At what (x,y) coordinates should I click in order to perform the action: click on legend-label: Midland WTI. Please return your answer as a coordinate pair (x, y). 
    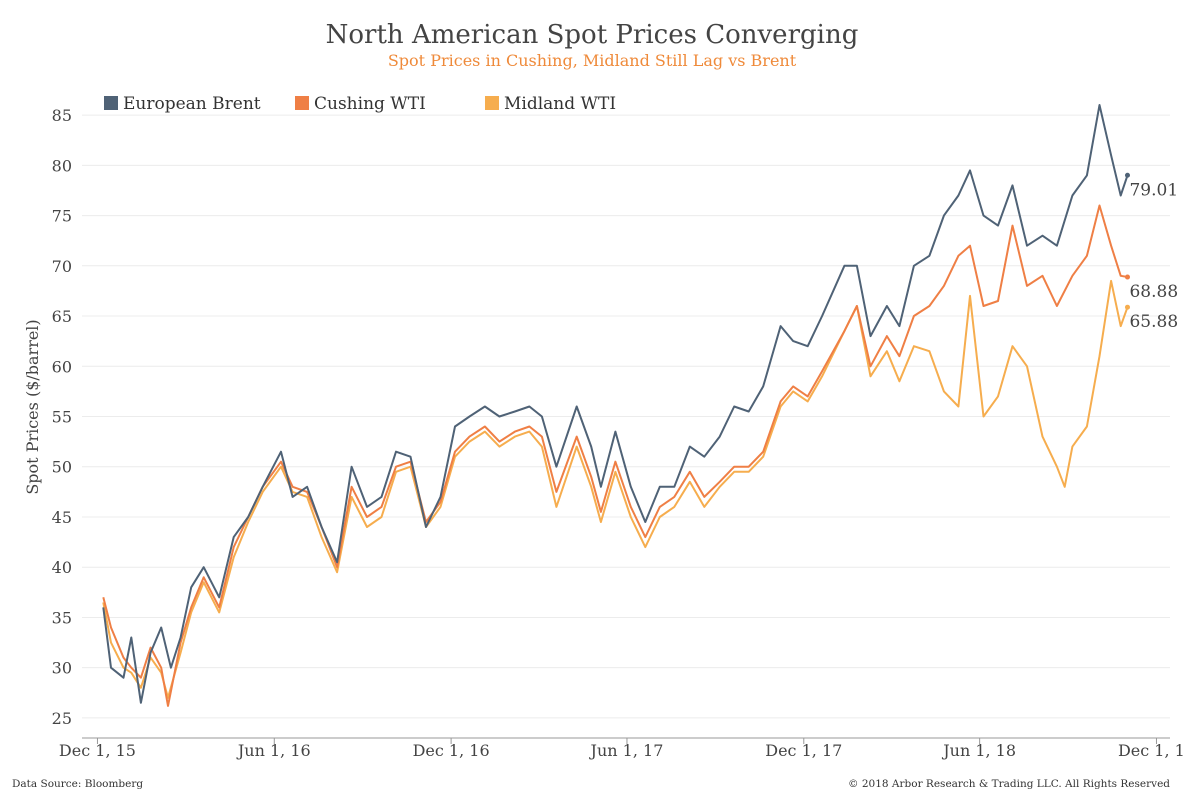
    Looking at the image, I should click on (560, 104).